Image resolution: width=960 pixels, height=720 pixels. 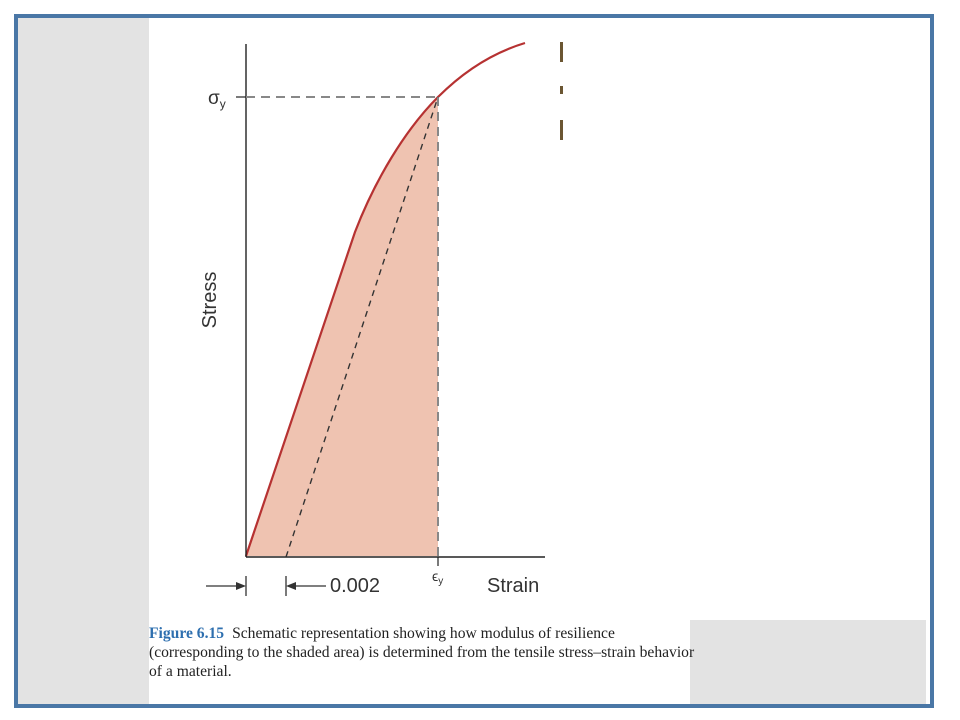 What do you see at coordinates (210, 300) in the screenshot?
I see `y-axis-label: Stress` at bounding box center [210, 300].